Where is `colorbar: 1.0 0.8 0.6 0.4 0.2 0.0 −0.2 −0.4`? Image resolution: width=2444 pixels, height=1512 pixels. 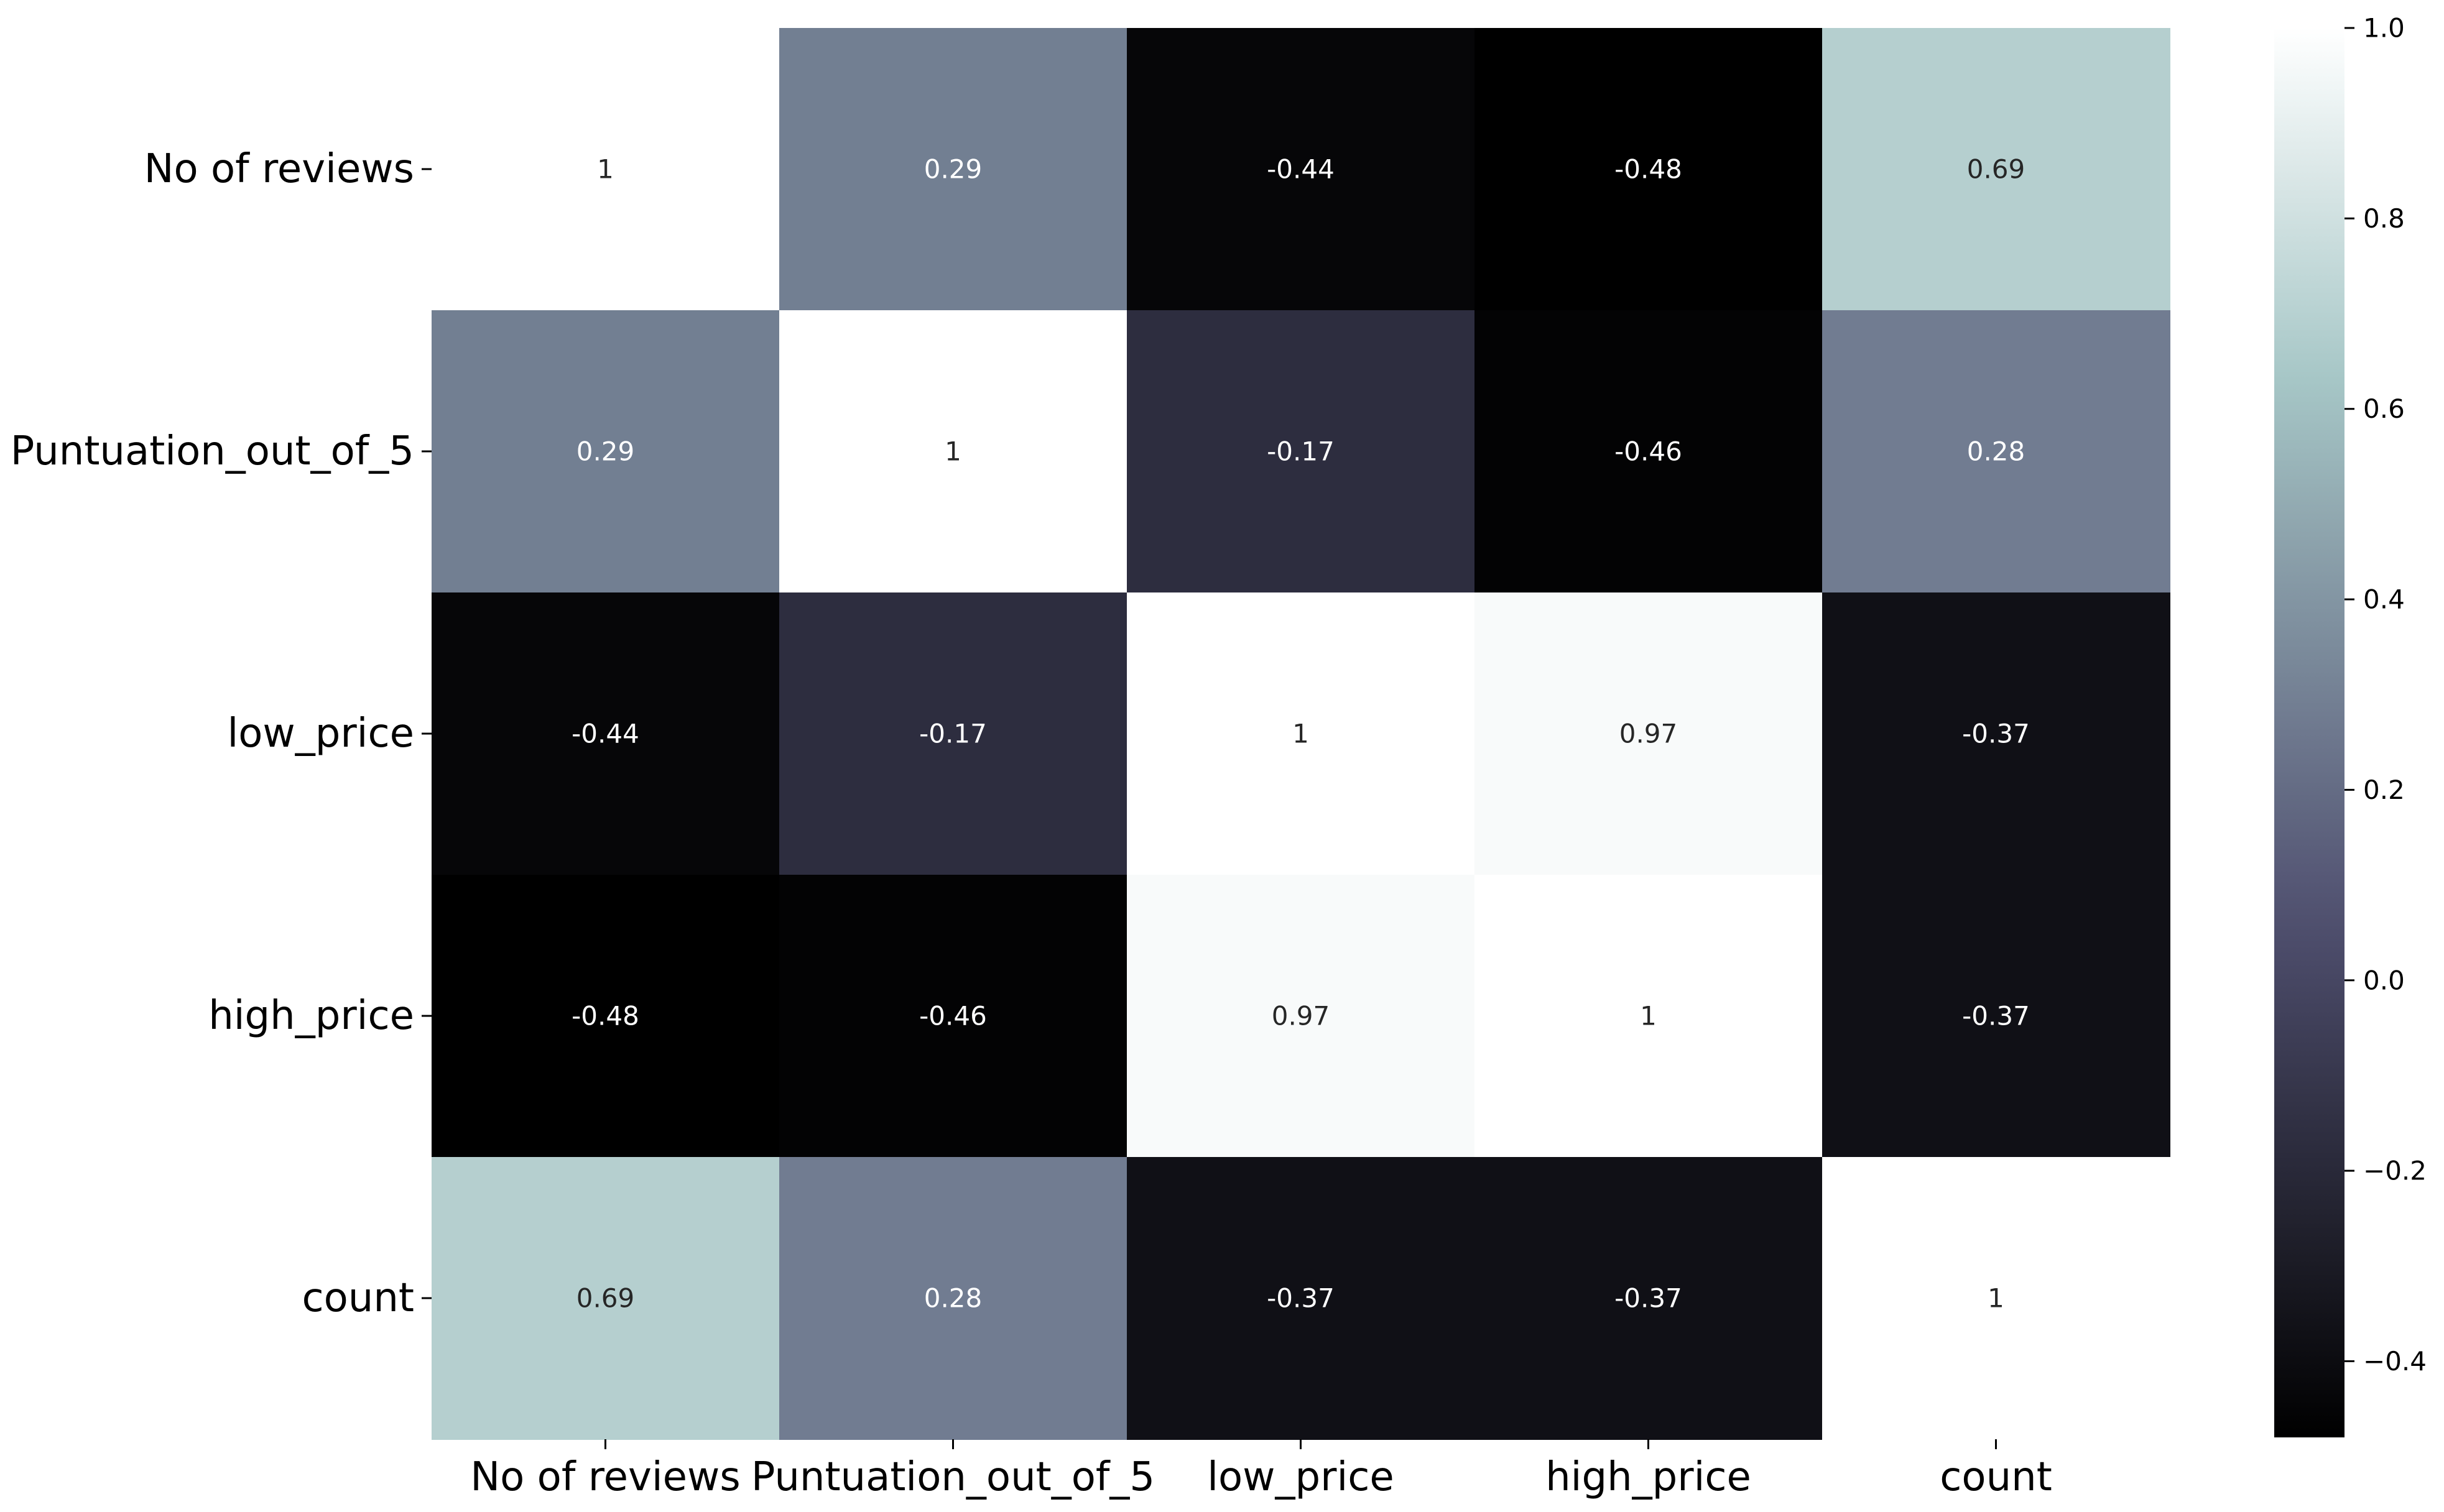
colorbar: 1.0 0.8 0.6 0.4 0.2 0.0 −0.2 −0.4 is located at coordinates (2350, 725).